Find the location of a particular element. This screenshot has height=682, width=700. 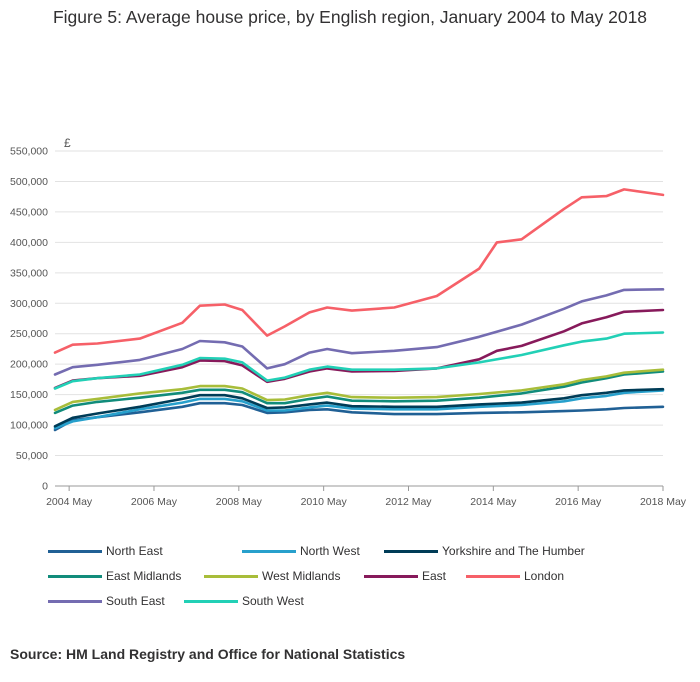

series-line-north-east is located at coordinates (359, 416).